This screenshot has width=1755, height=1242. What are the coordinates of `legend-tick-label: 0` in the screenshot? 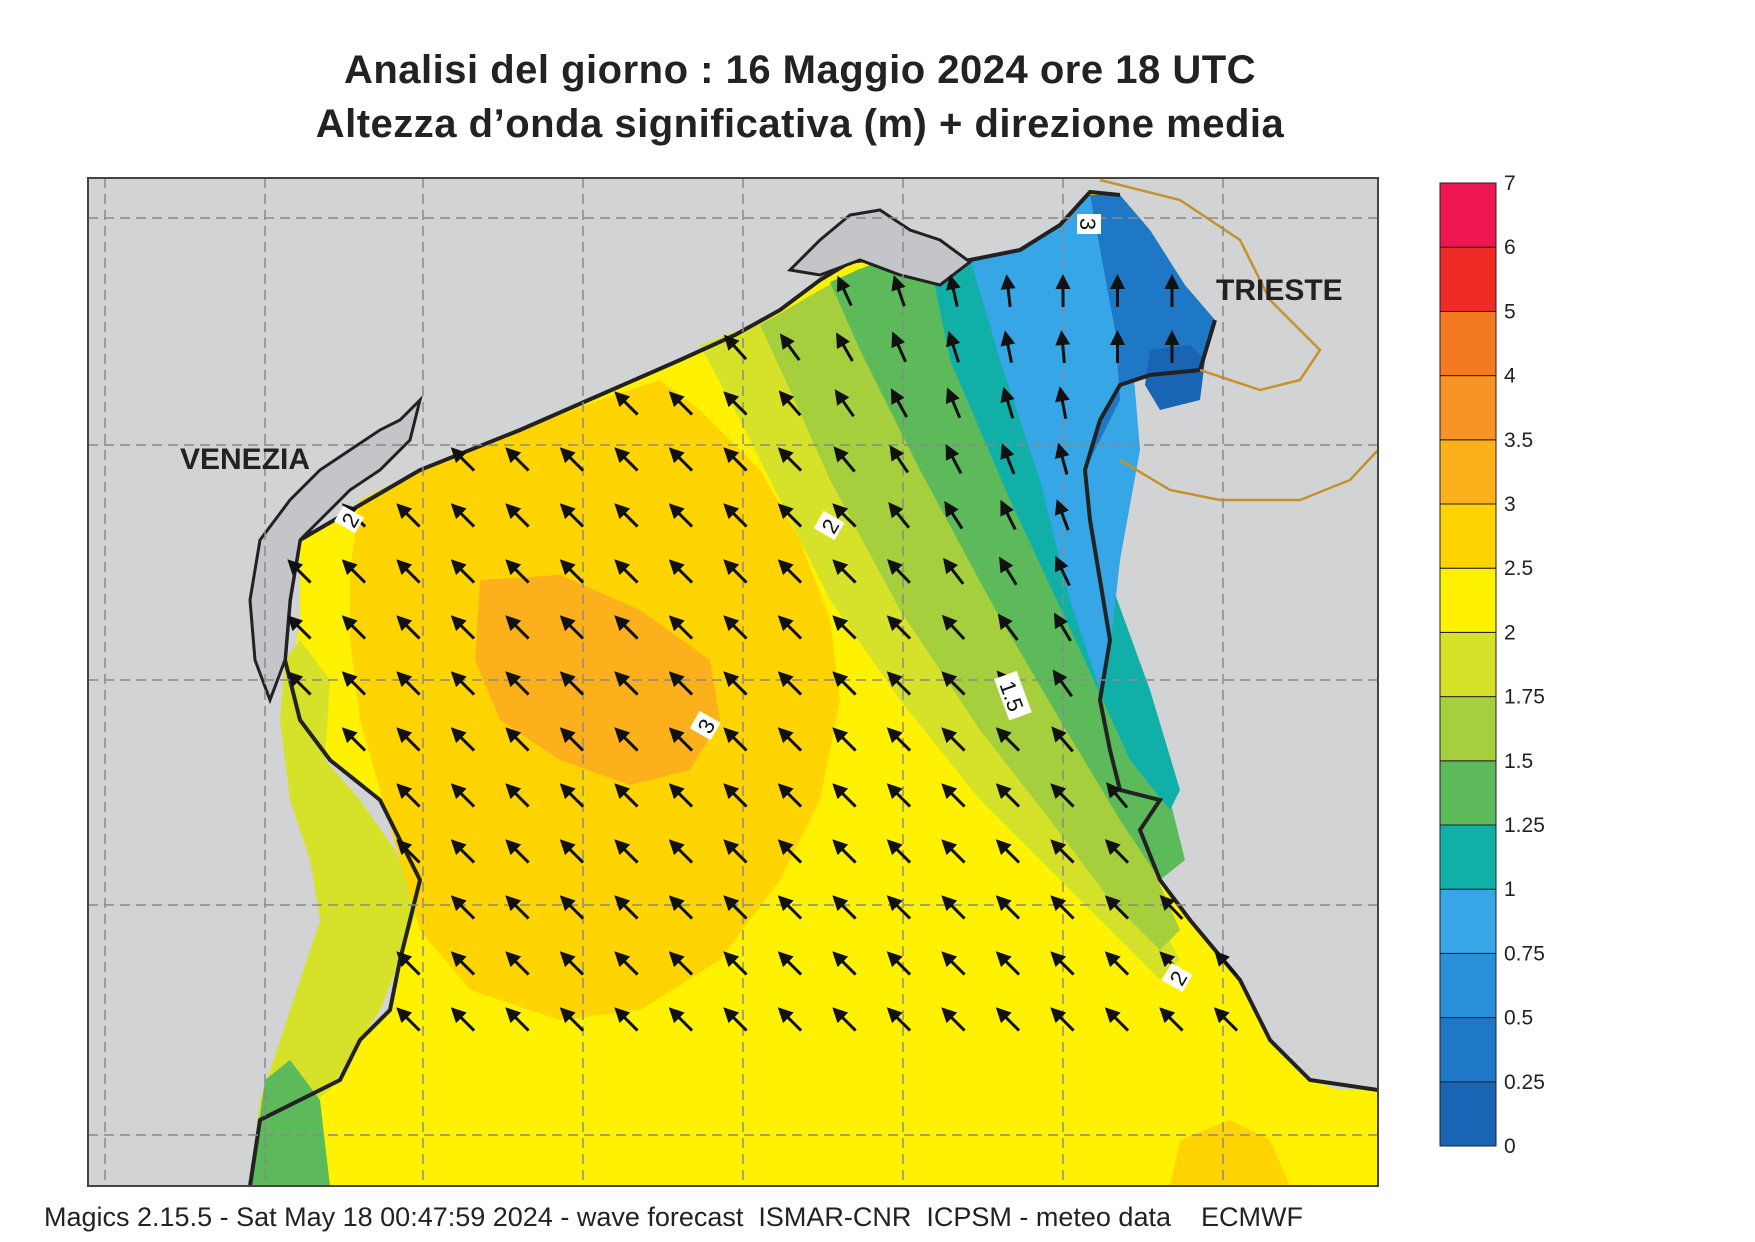 It's located at (1510, 1146).